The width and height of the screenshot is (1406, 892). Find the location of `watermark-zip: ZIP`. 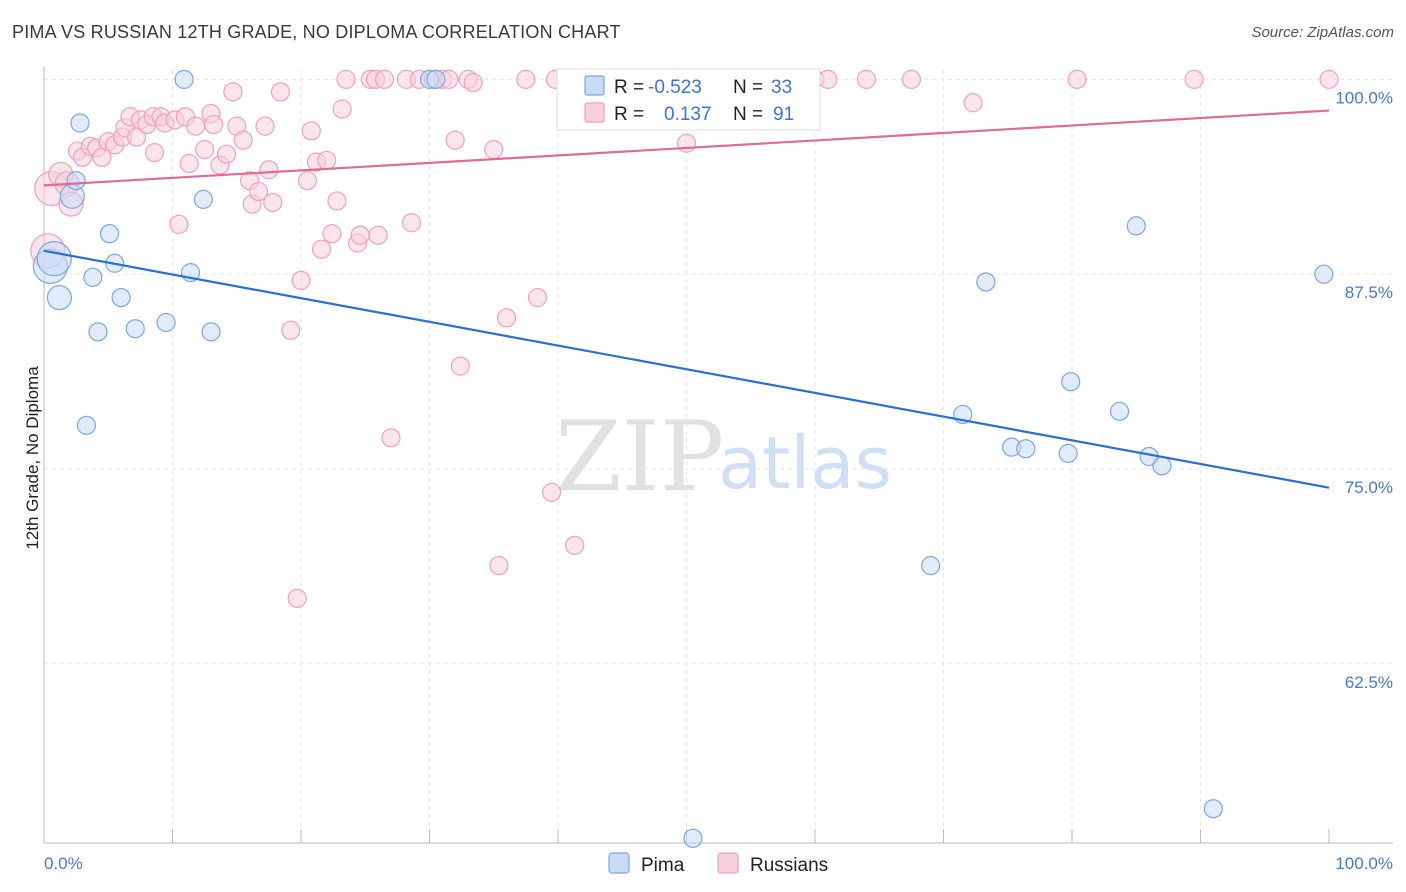

watermark-zip: ZIP is located at coordinates (639, 457).